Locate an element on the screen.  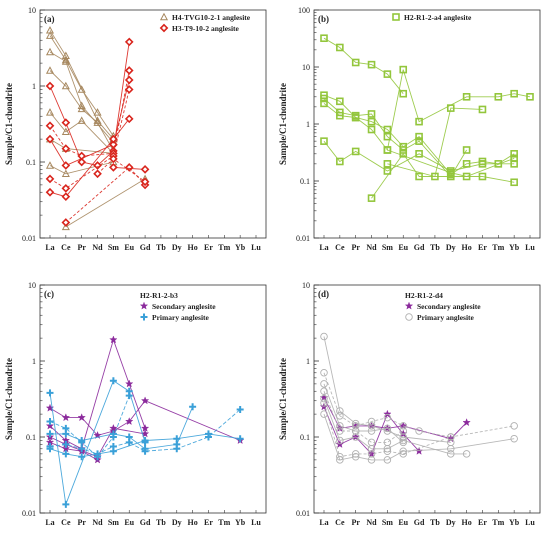
y-tick-label: 10 is located at coordinates (32, 285).